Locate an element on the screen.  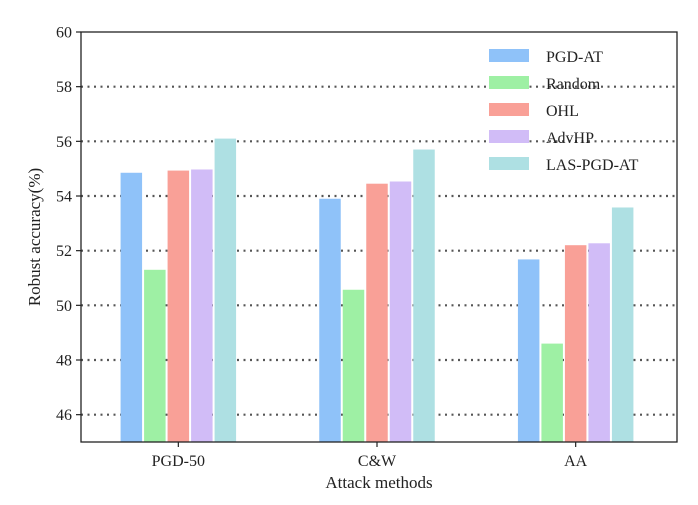
legend-label: PGD-AT is located at coordinates (574, 57).